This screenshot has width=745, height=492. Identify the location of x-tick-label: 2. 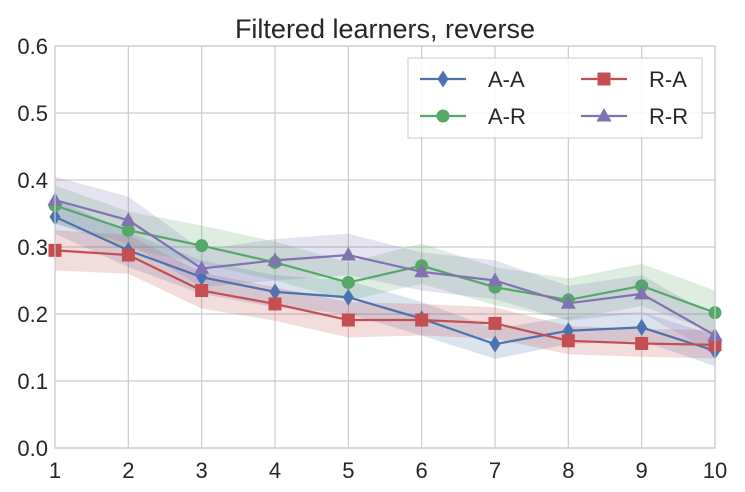
(128, 470).